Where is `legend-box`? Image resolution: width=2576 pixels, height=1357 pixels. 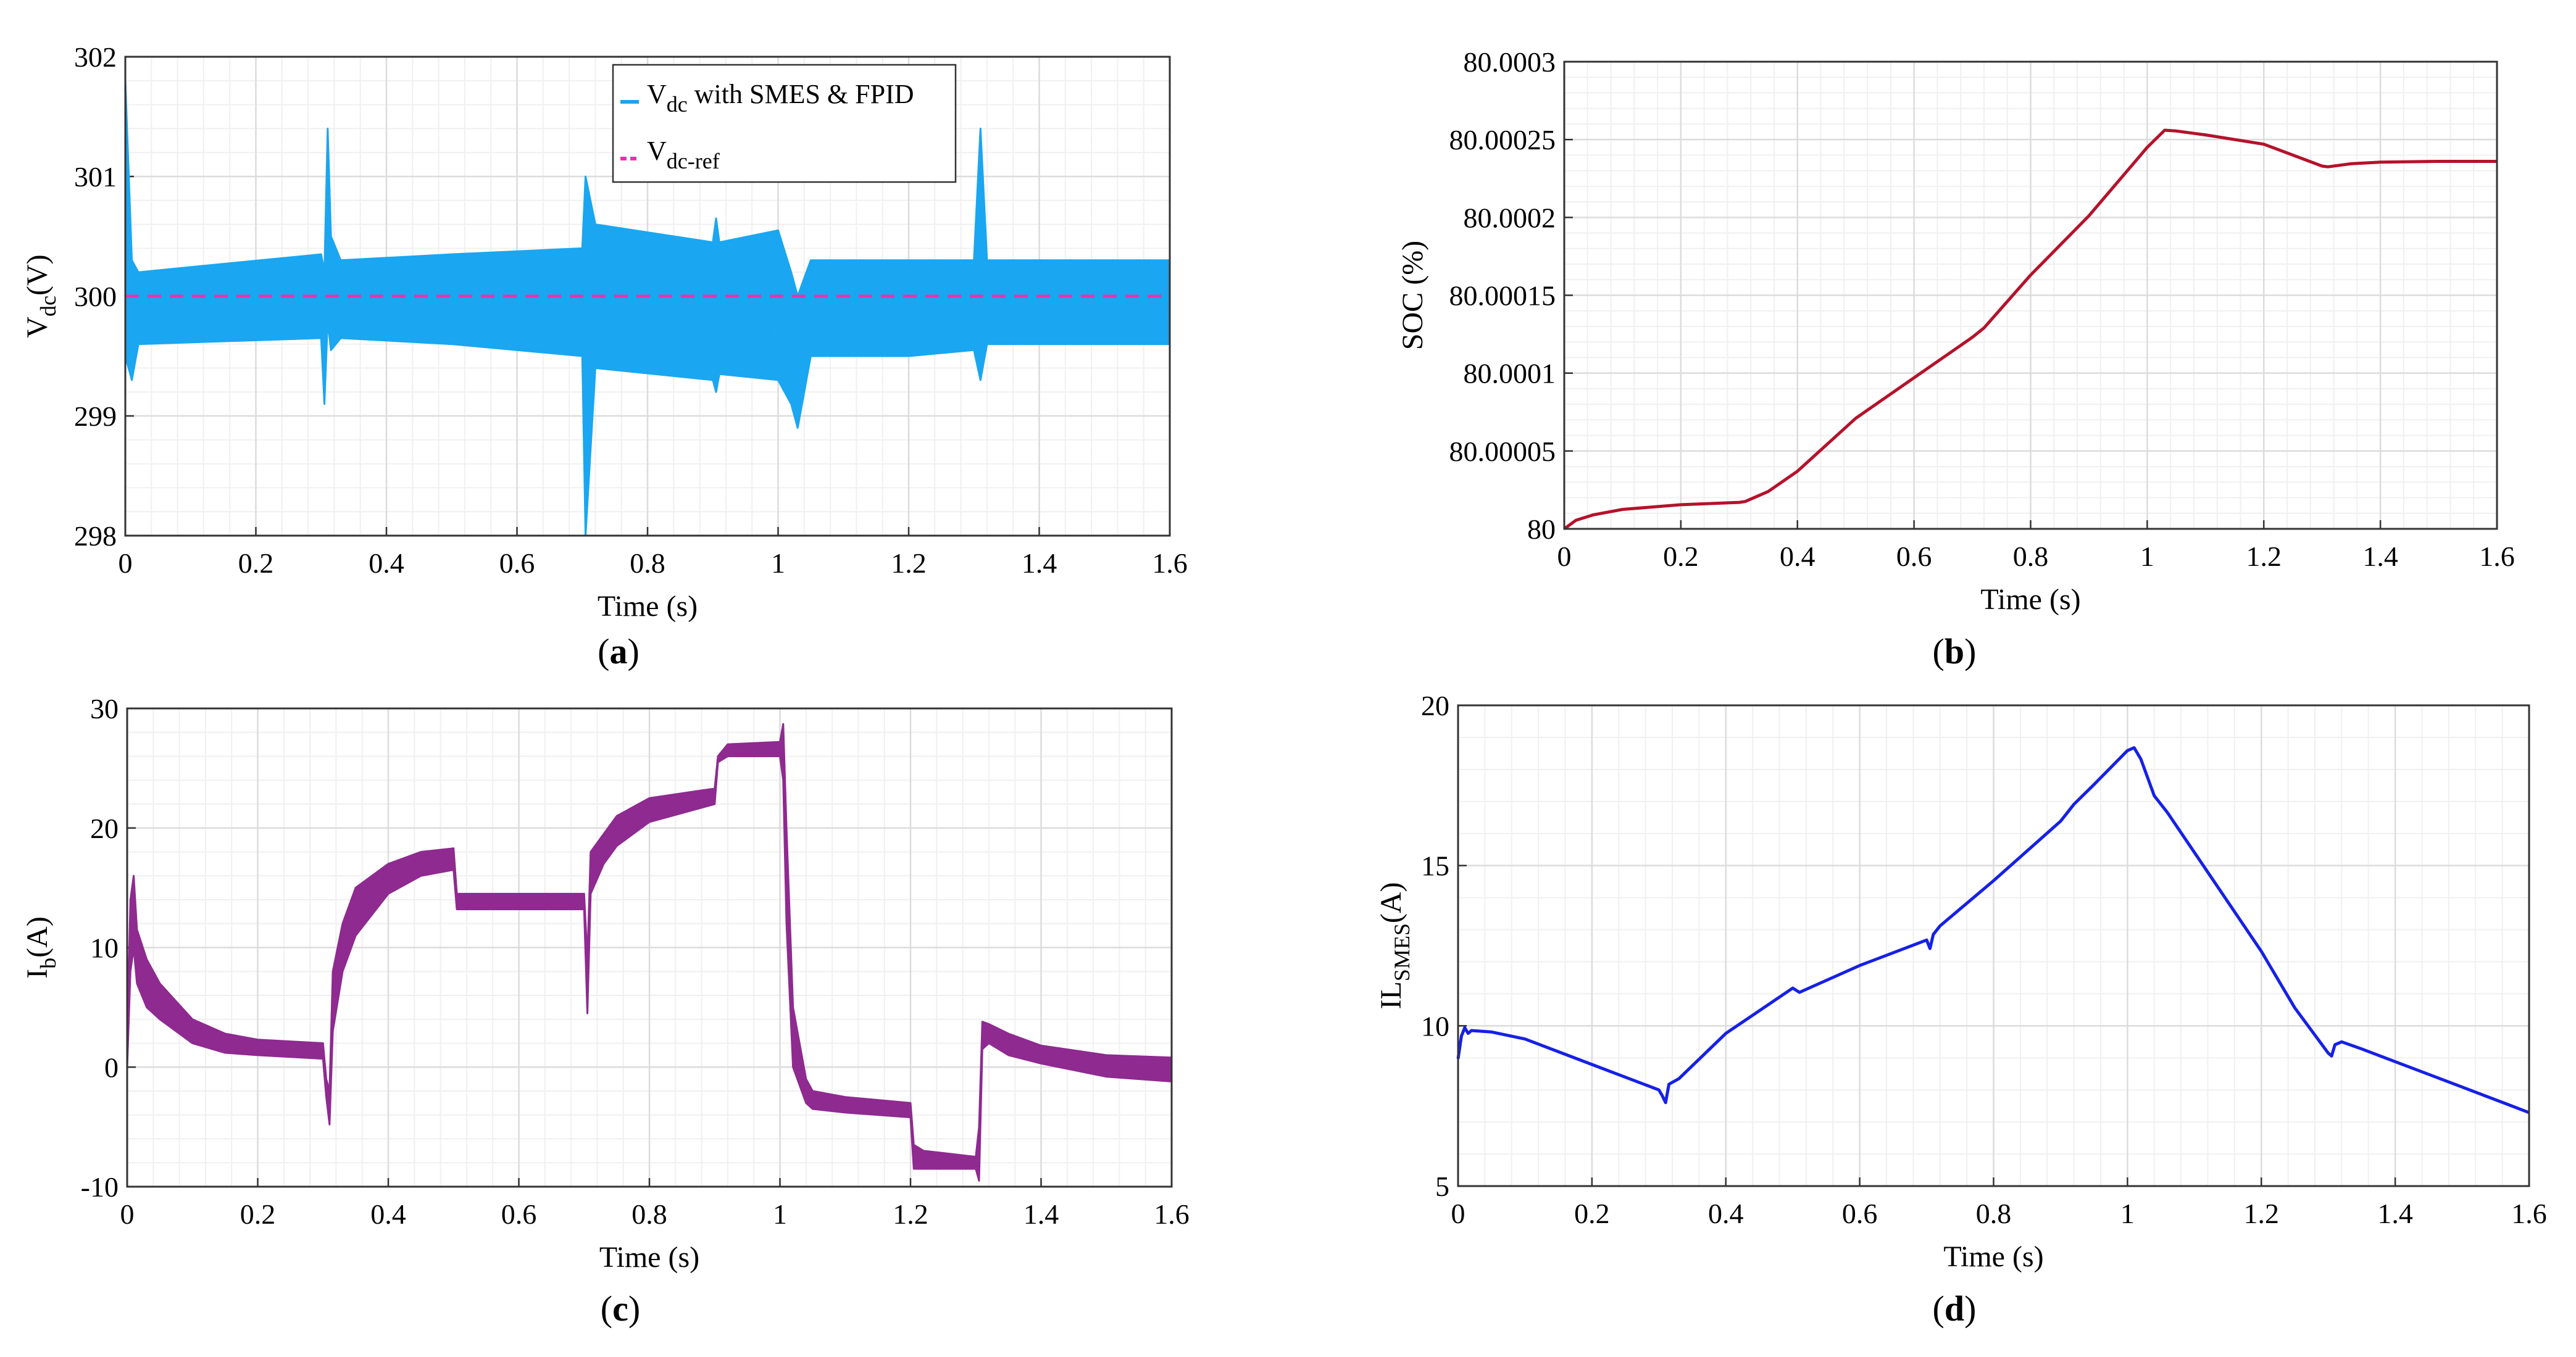 legend-box is located at coordinates (785, 124).